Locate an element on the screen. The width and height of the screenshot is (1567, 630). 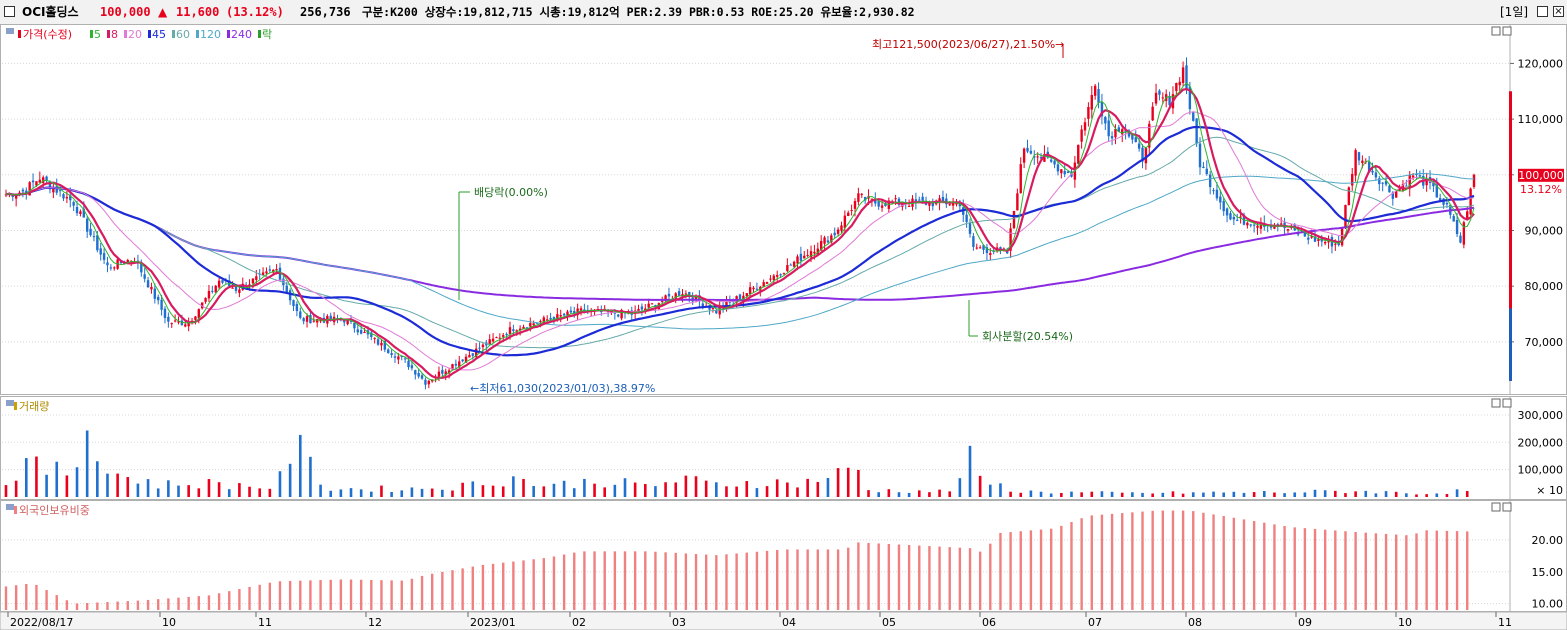
legend-rak: 락 is located at coordinates (267, 34).